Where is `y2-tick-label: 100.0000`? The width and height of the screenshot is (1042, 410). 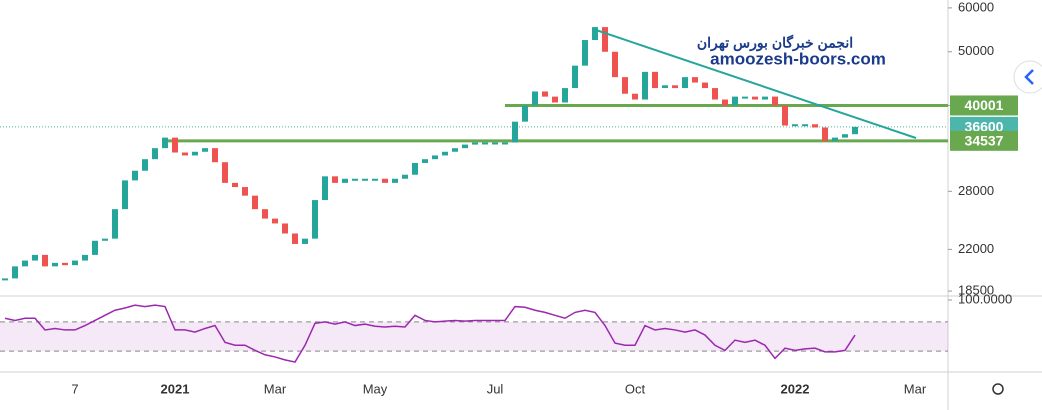 y2-tick-label: 100.0000 is located at coordinates (985, 298).